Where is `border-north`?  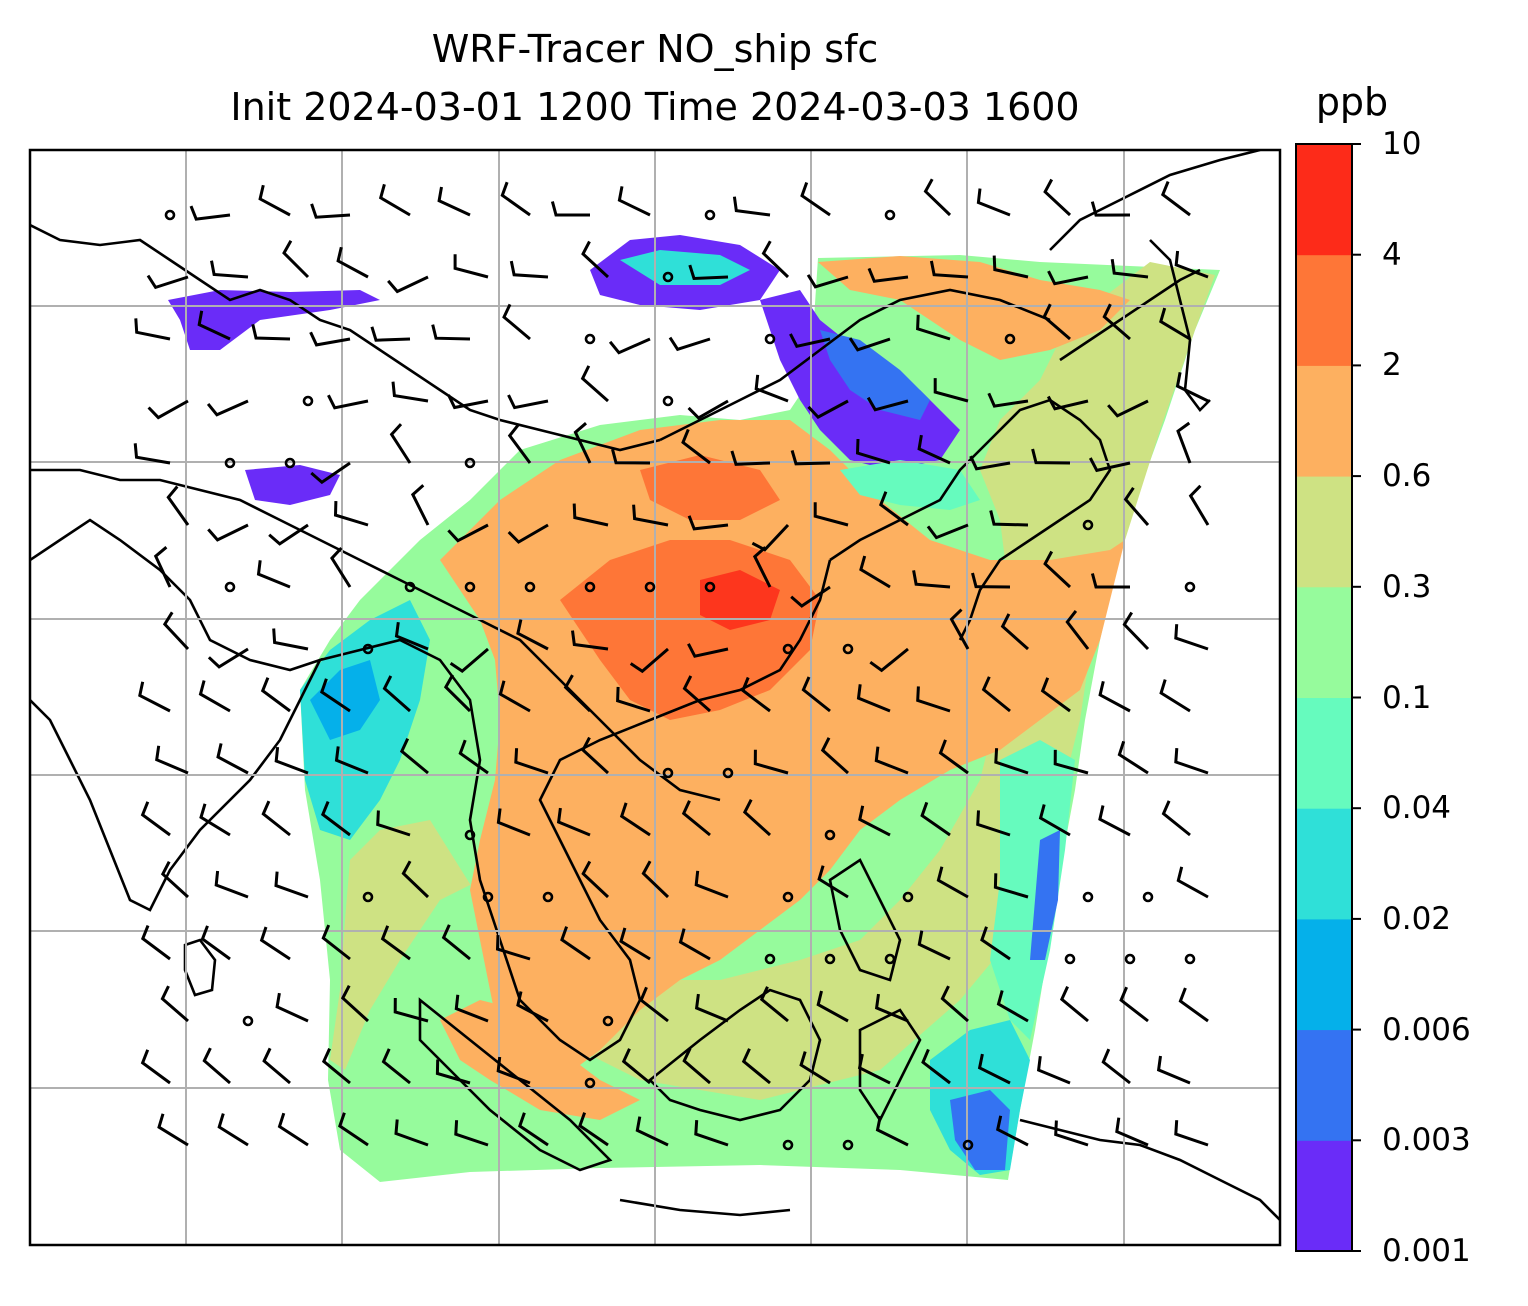
border-north is located at coordinates (855, 365).